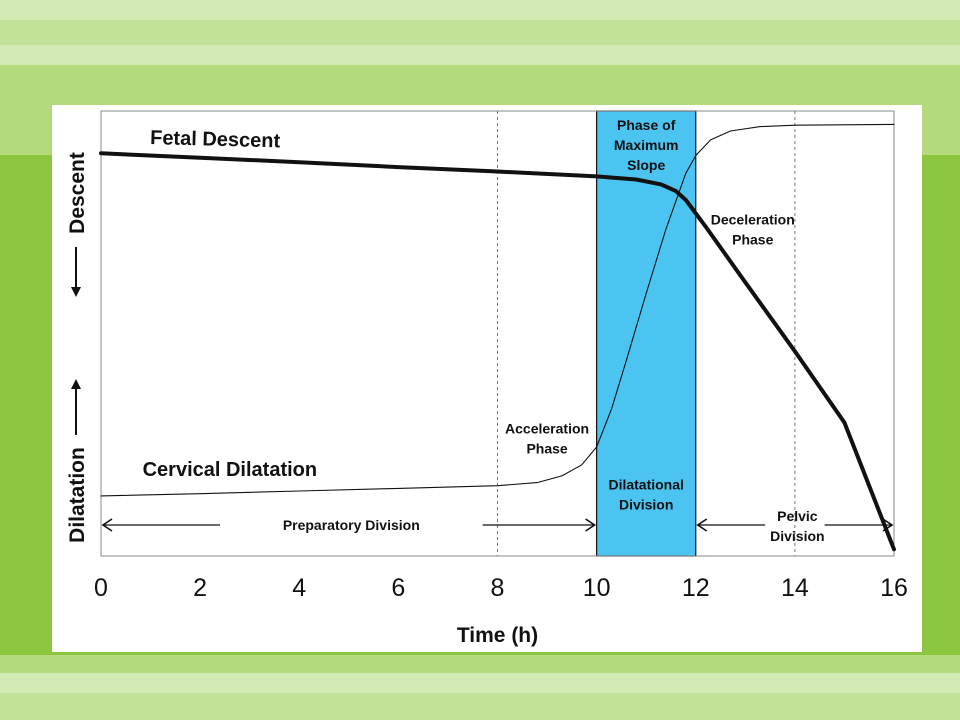 The height and width of the screenshot is (720, 960). Describe the element at coordinates (480, 10) in the screenshot. I see `slide-top-band-light` at that location.